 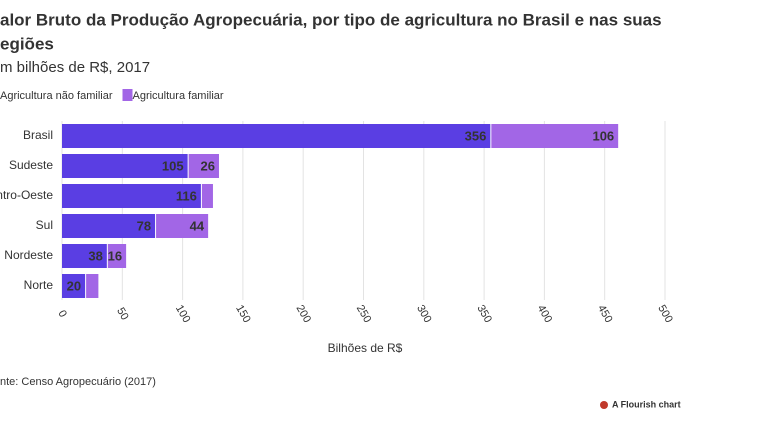 What do you see at coordinates (365, 348) in the screenshot?
I see `x-axis-title: Bilhões de R$` at bounding box center [365, 348].